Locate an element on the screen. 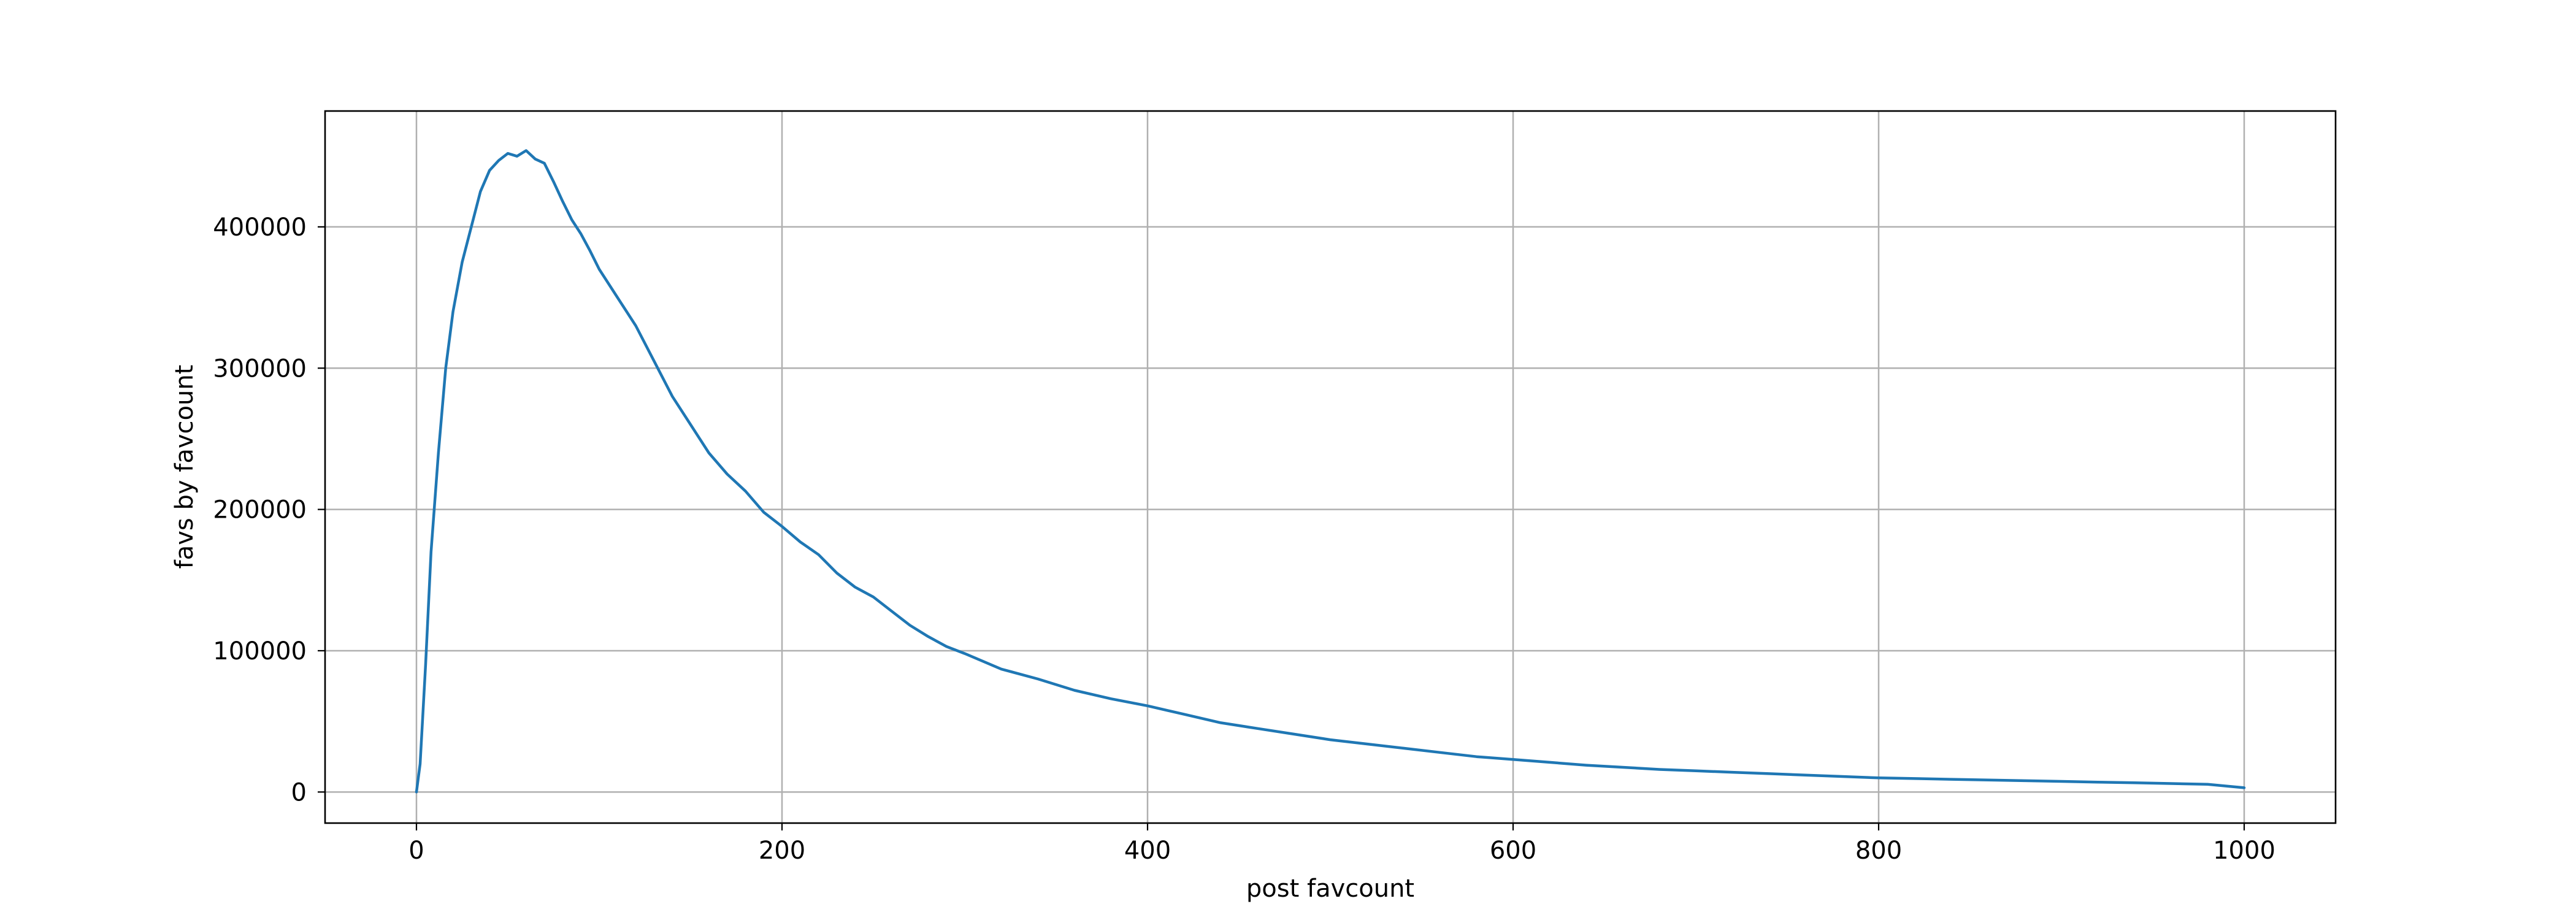 The height and width of the screenshot is (920, 2576). y-tick-label: 100000 is located at coordinates (260, 651).